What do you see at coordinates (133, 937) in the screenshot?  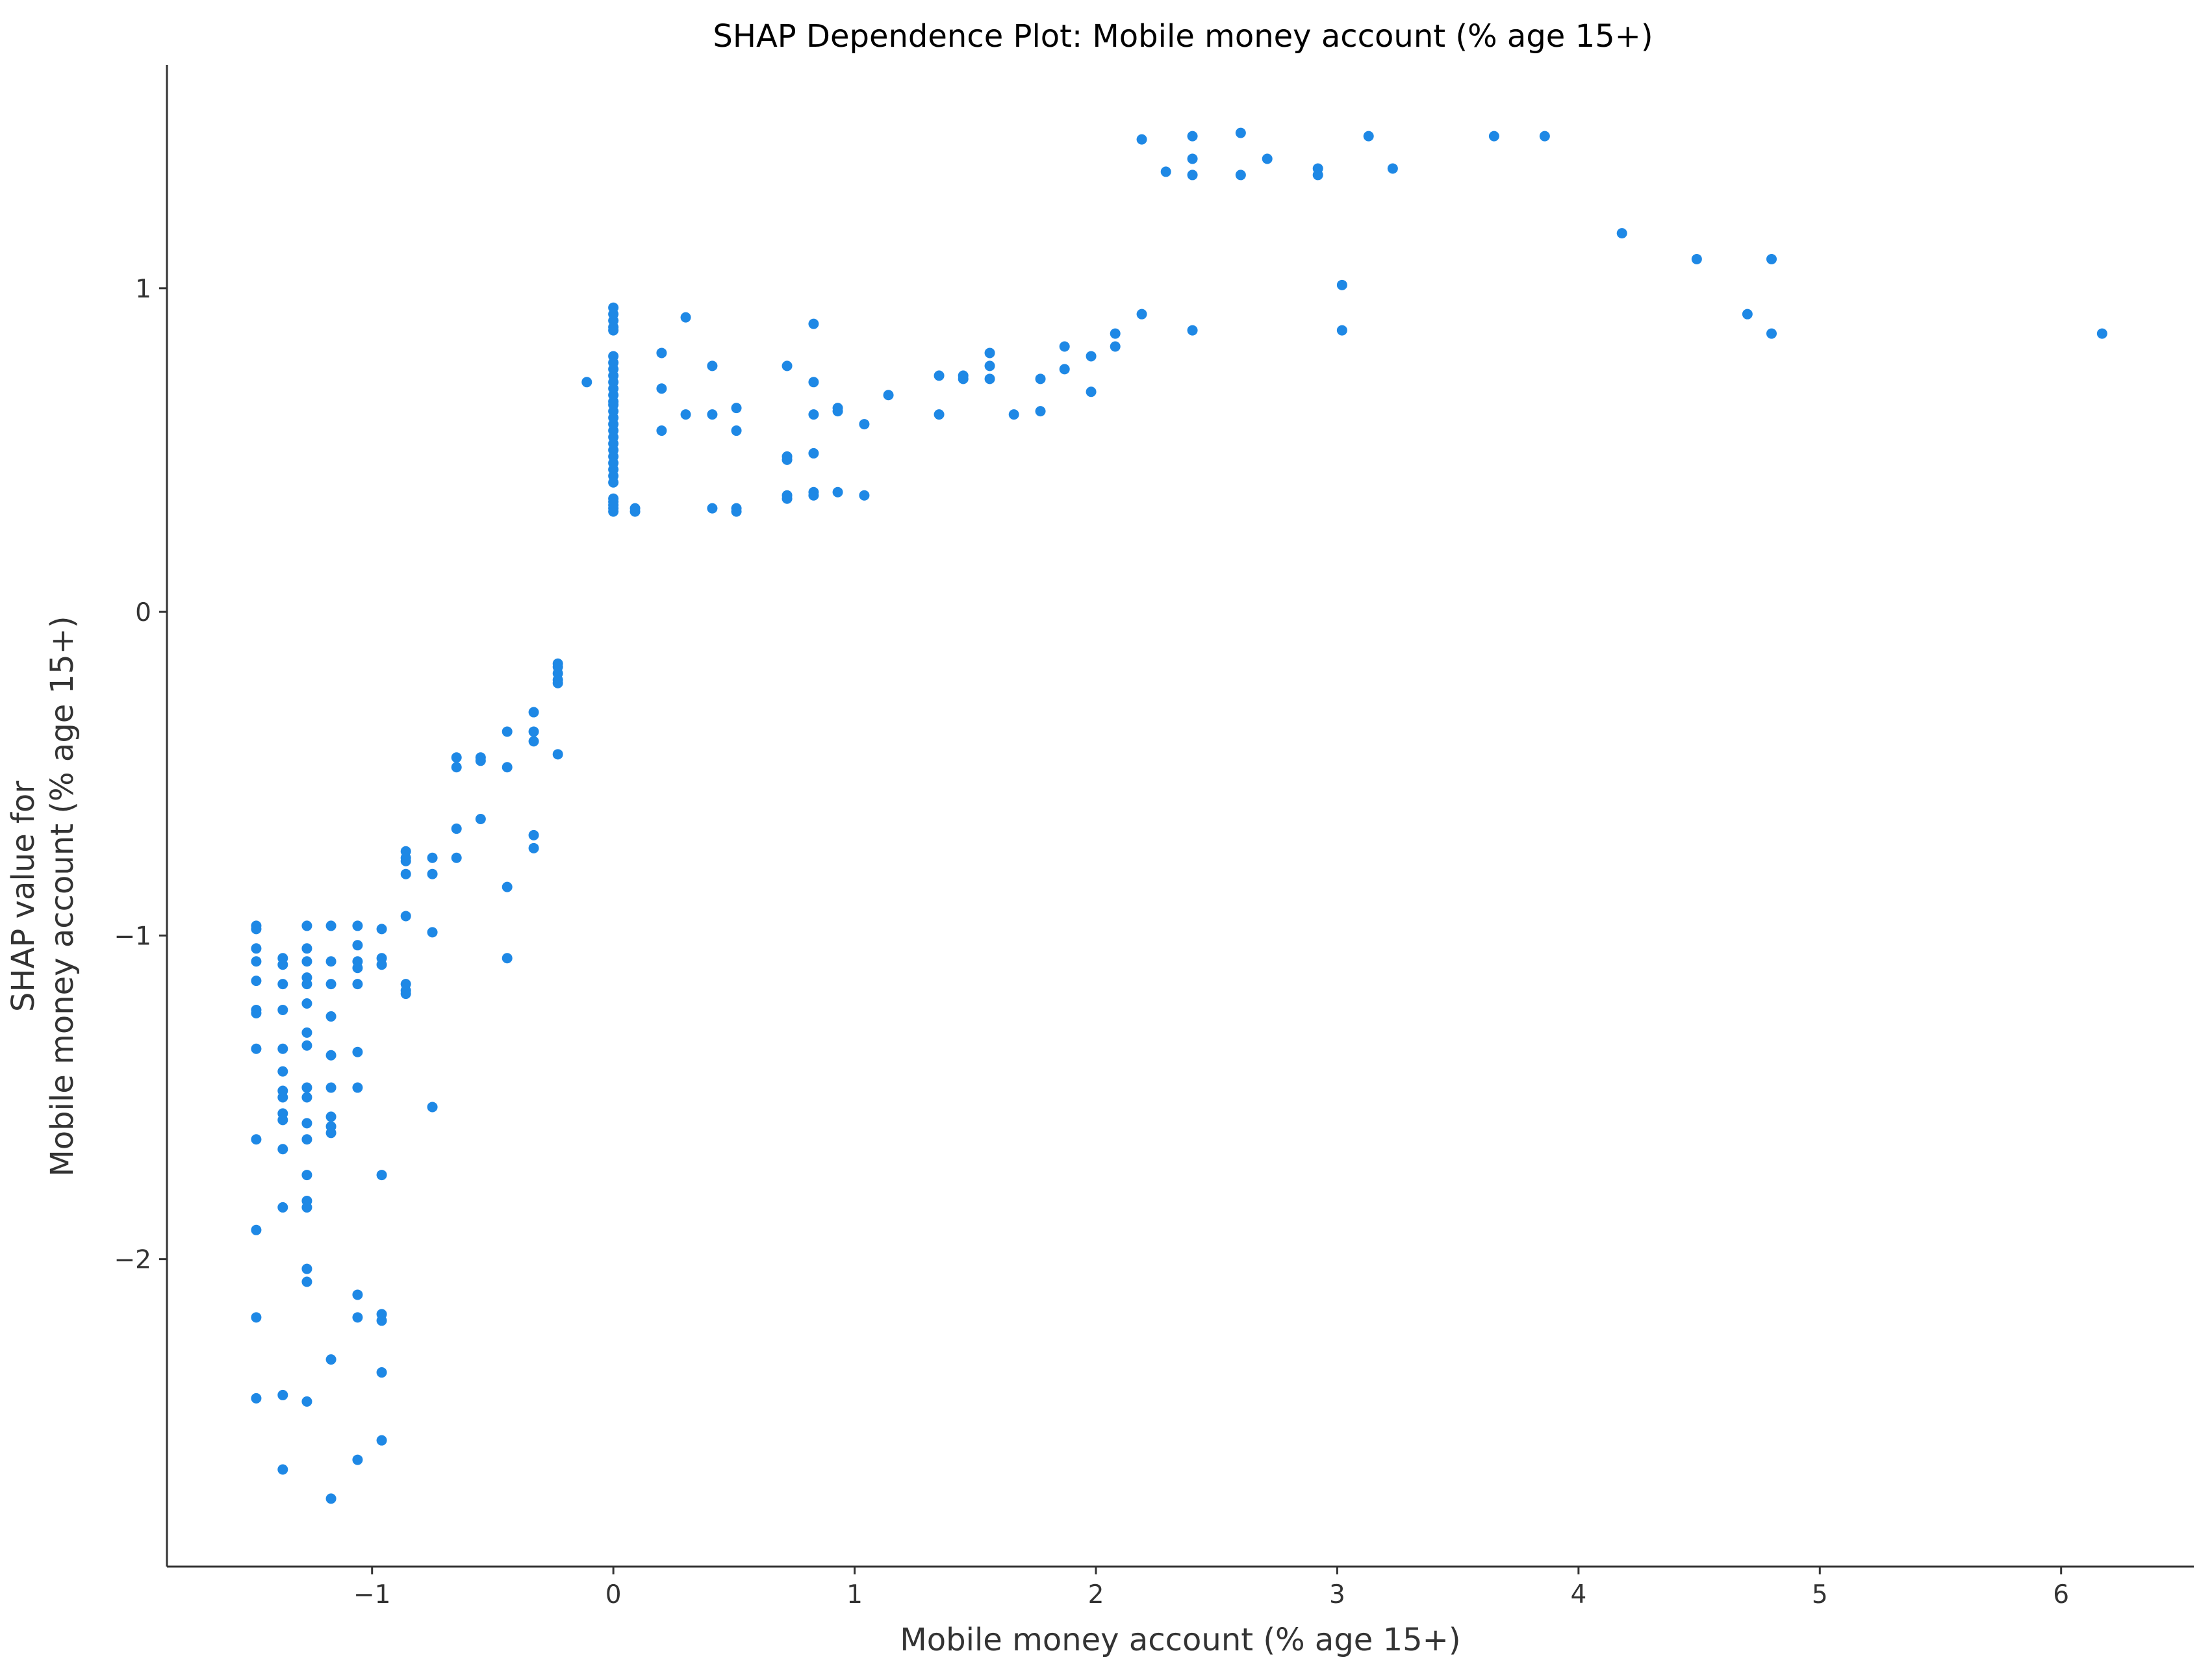 I see `y-tick-label: −1` at bounding box center [133, 937].